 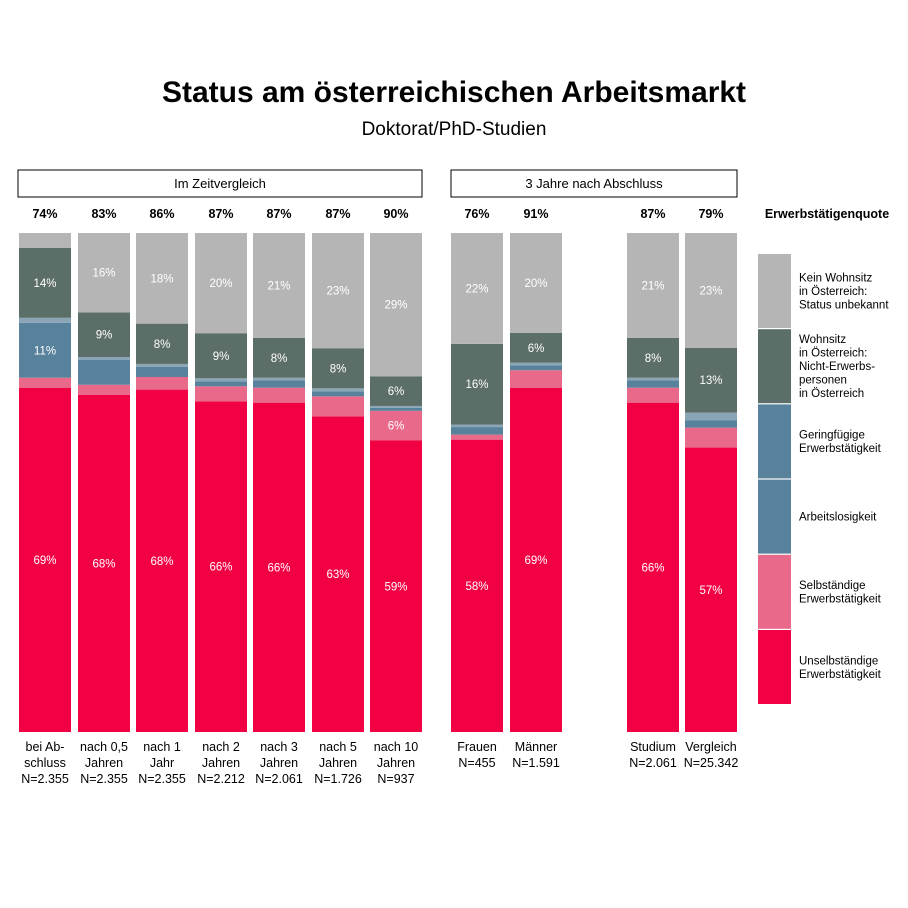 What do you see at coordinates (710, 747) in the screenshot?
I see `category-label: Vergleich` at bounding box center [710, 747].